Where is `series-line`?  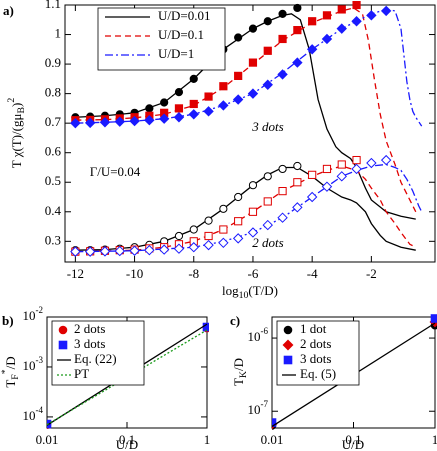 series-line is located at coordinates (245, 208).